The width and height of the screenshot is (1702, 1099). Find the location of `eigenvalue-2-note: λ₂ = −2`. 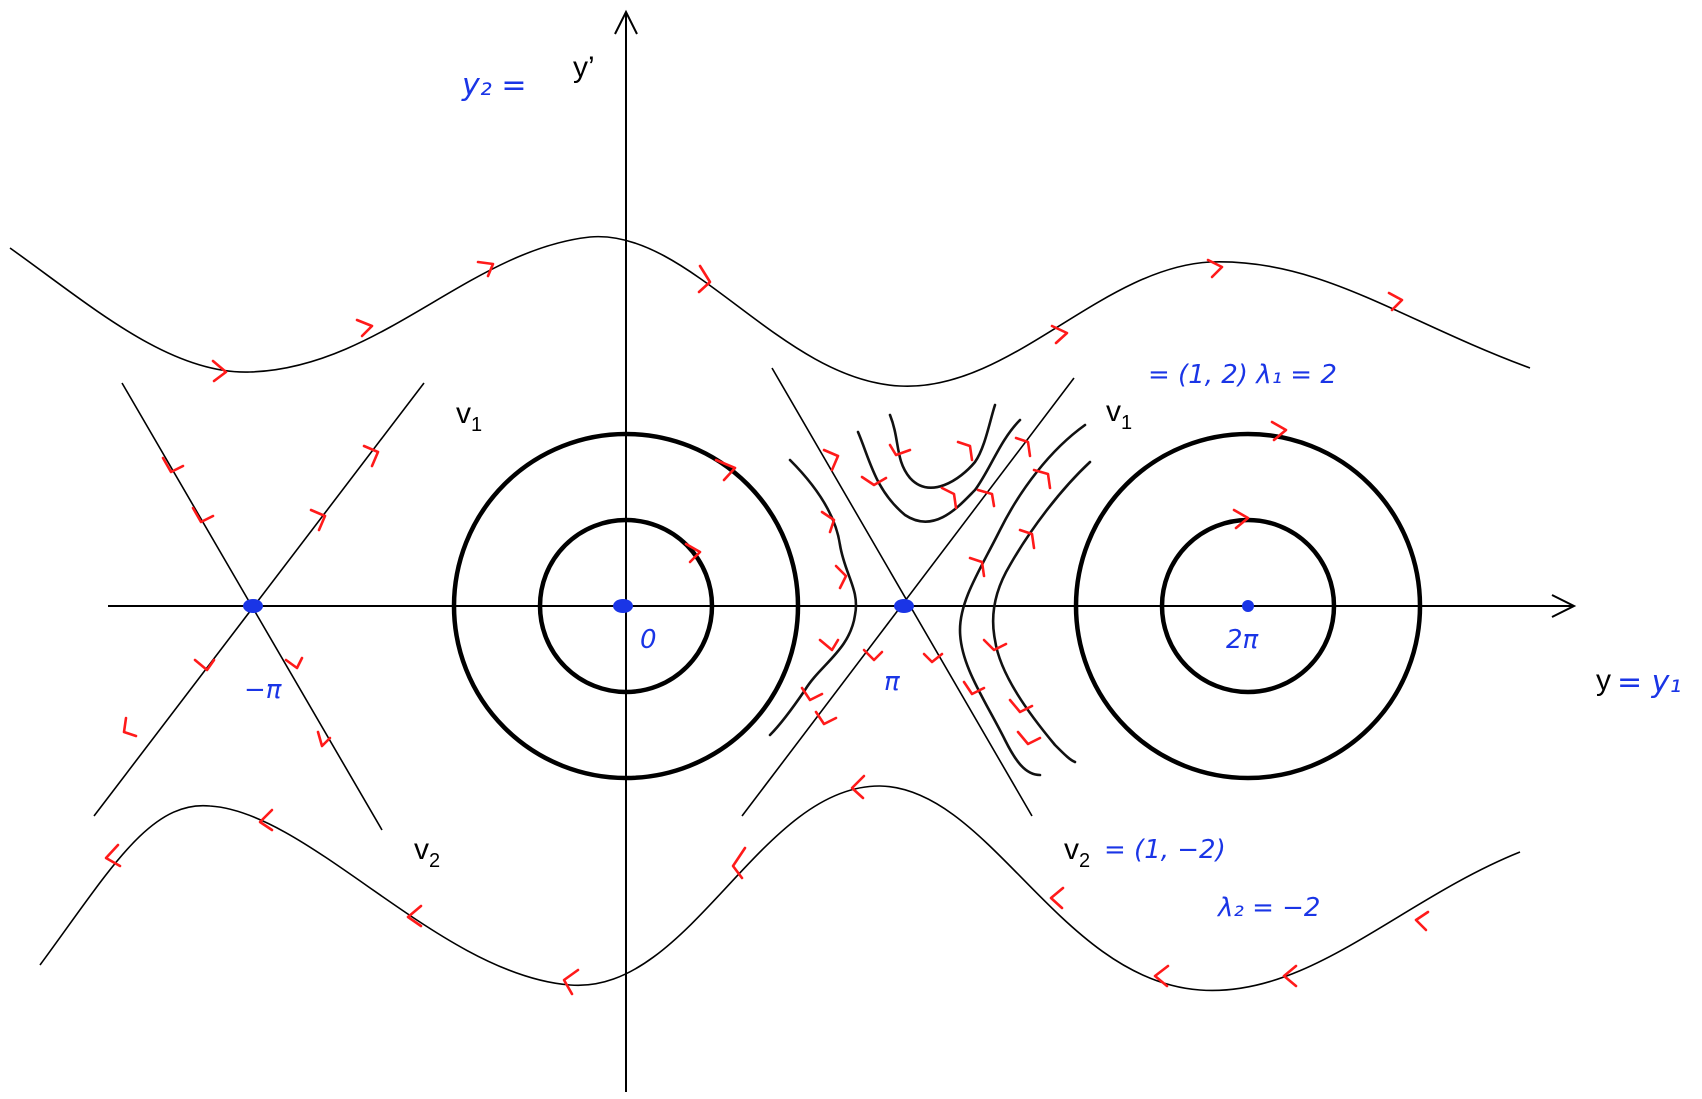

eigenvalue-2-note: λ₂ = −2 is located at coordinates (1268, 908).